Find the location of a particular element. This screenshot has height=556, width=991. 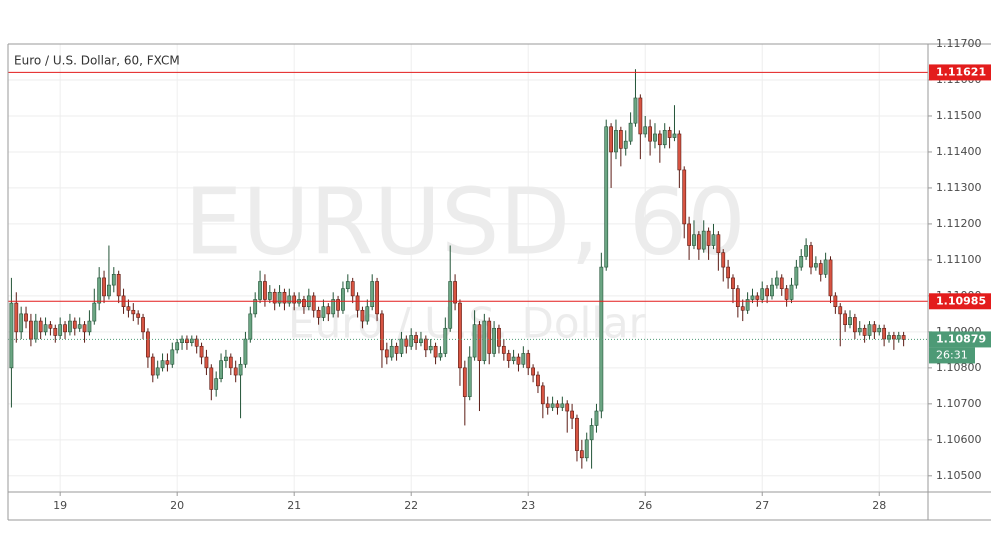

y-tick-label: 1.11400 is located at coordinates (959, 151).